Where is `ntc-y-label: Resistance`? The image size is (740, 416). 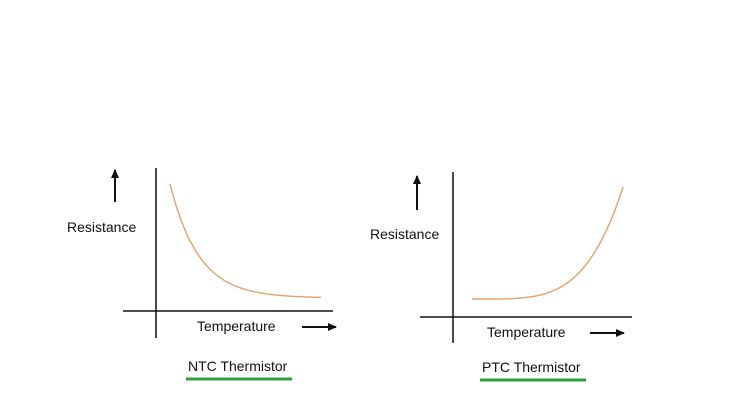
ntc-y-label: Resistance is located at coordinates (101, 227).